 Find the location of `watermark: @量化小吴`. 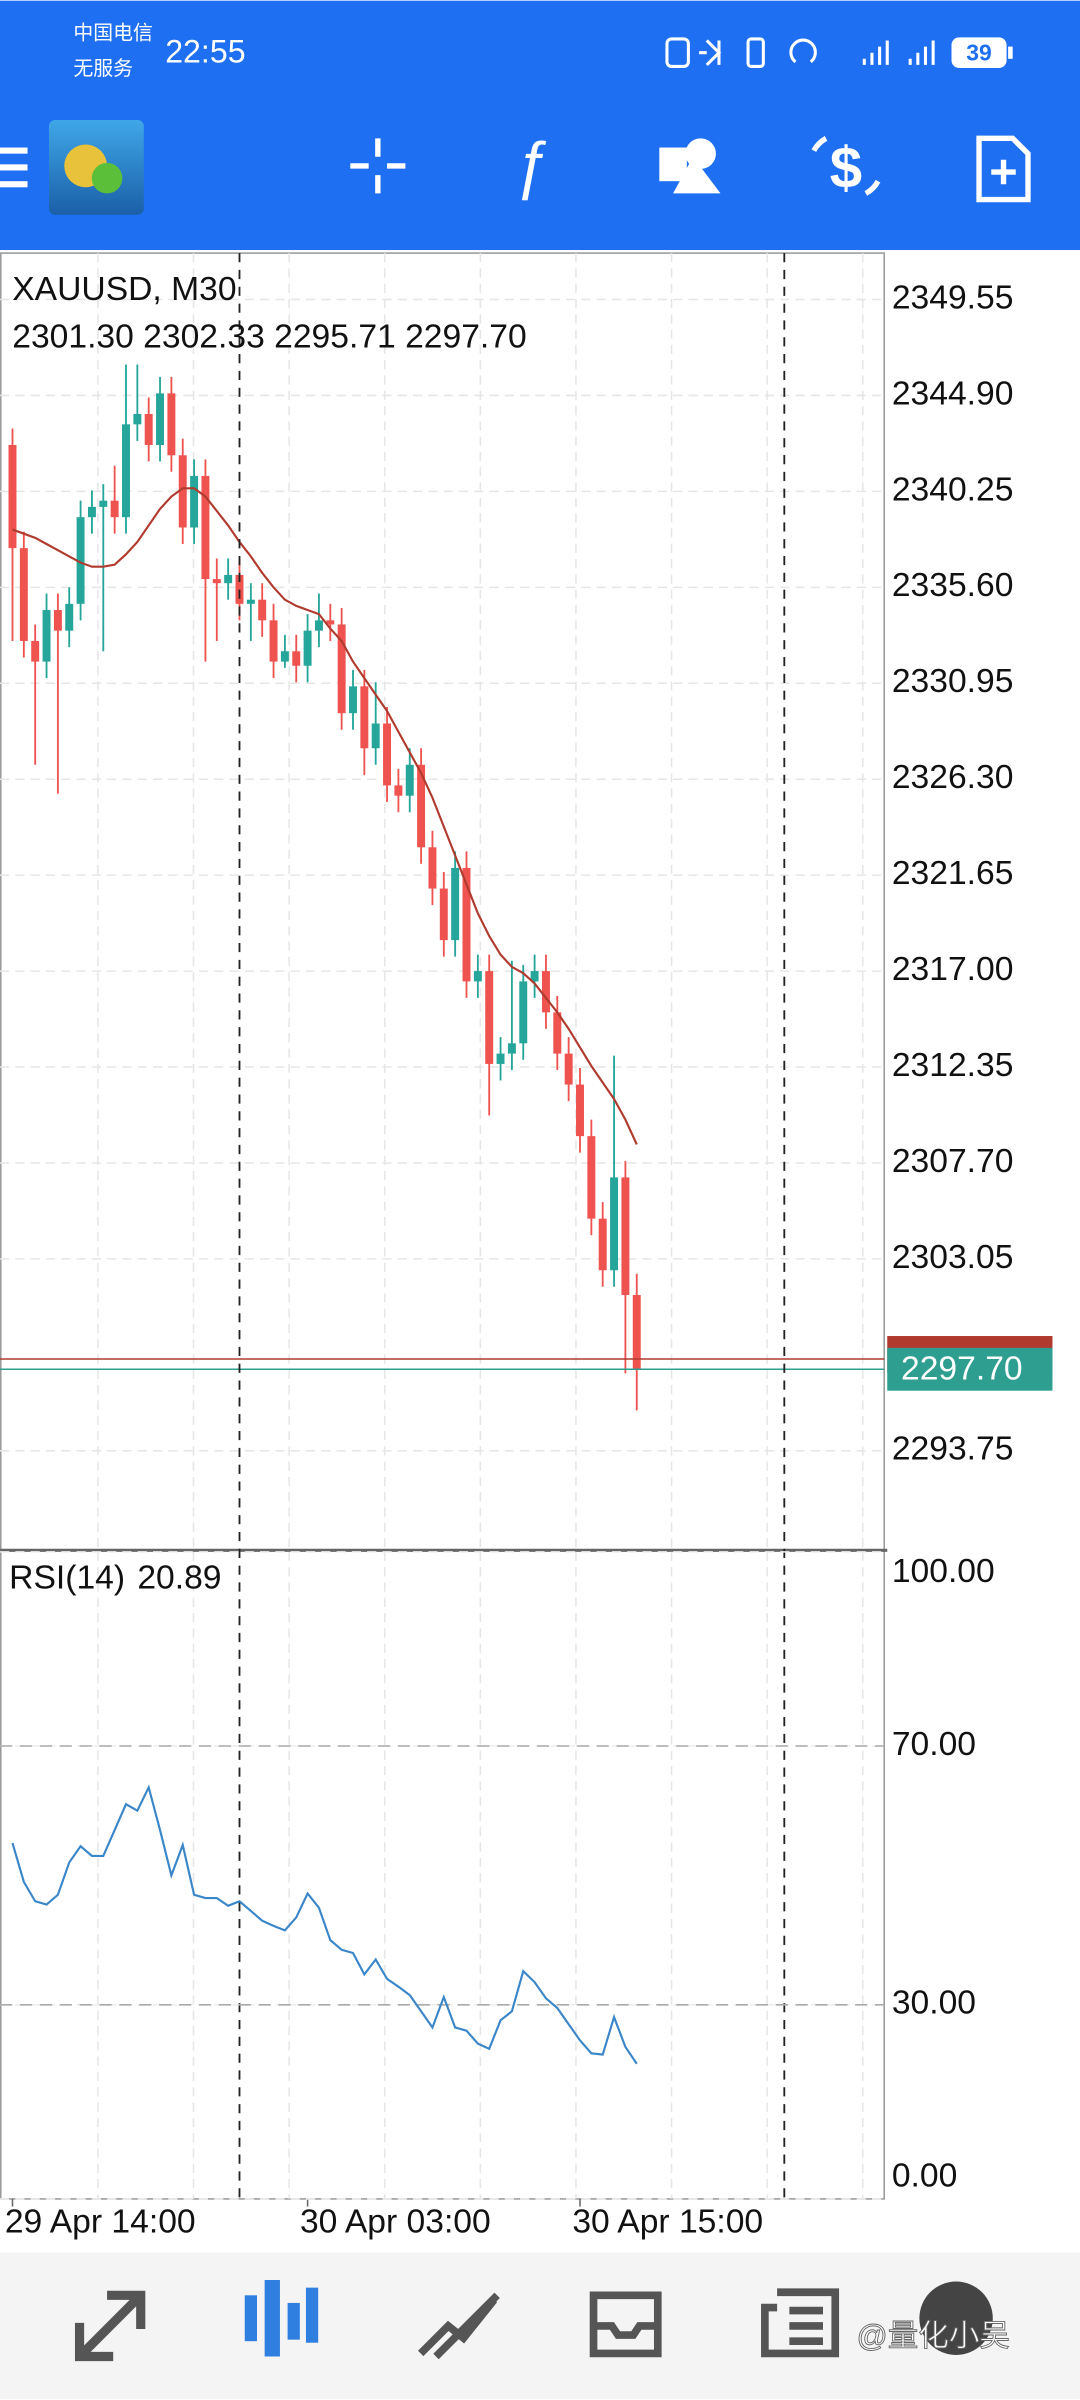

watermark: @量化小吴 is located at coordinates (933, 2336).